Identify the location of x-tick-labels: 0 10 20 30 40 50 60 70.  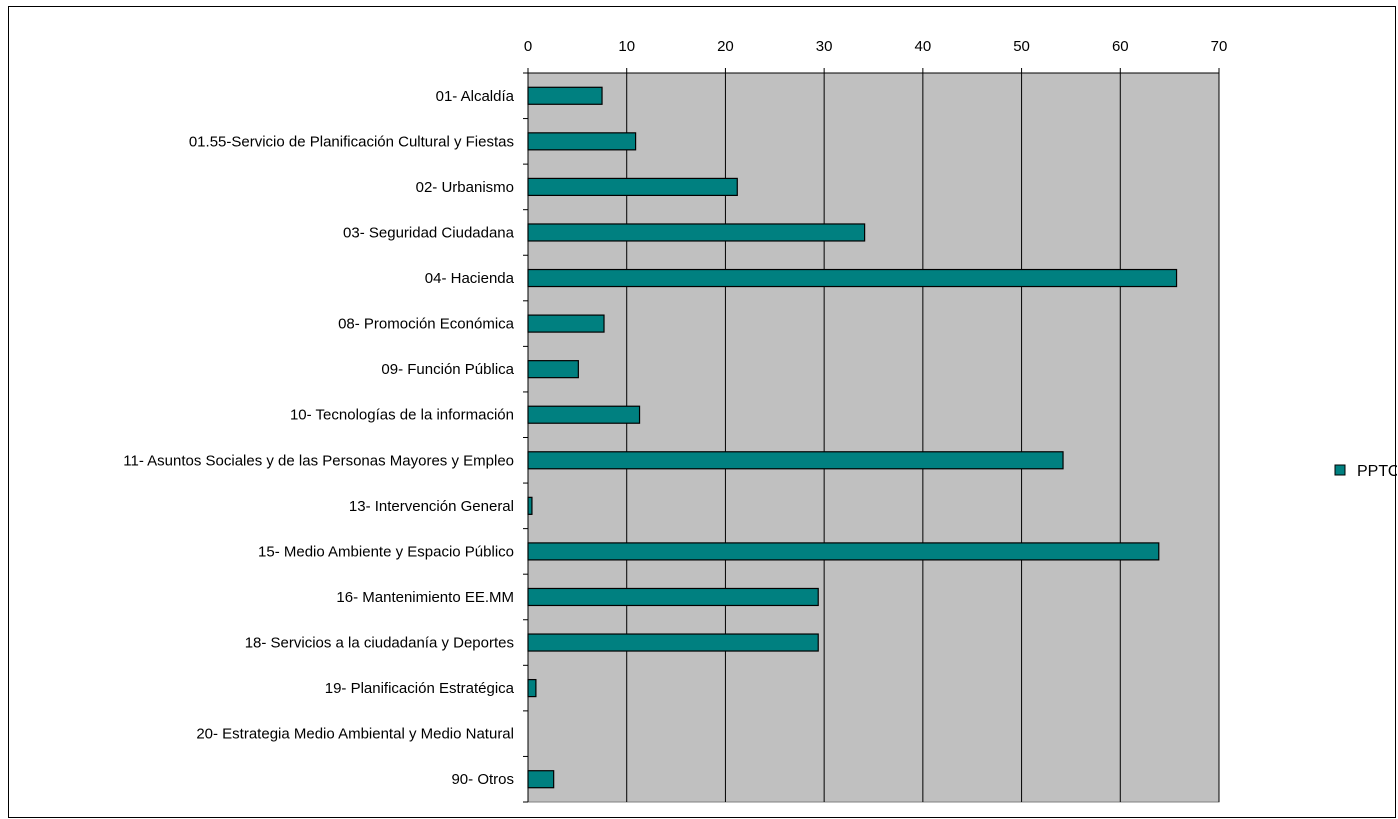
(876, 46).